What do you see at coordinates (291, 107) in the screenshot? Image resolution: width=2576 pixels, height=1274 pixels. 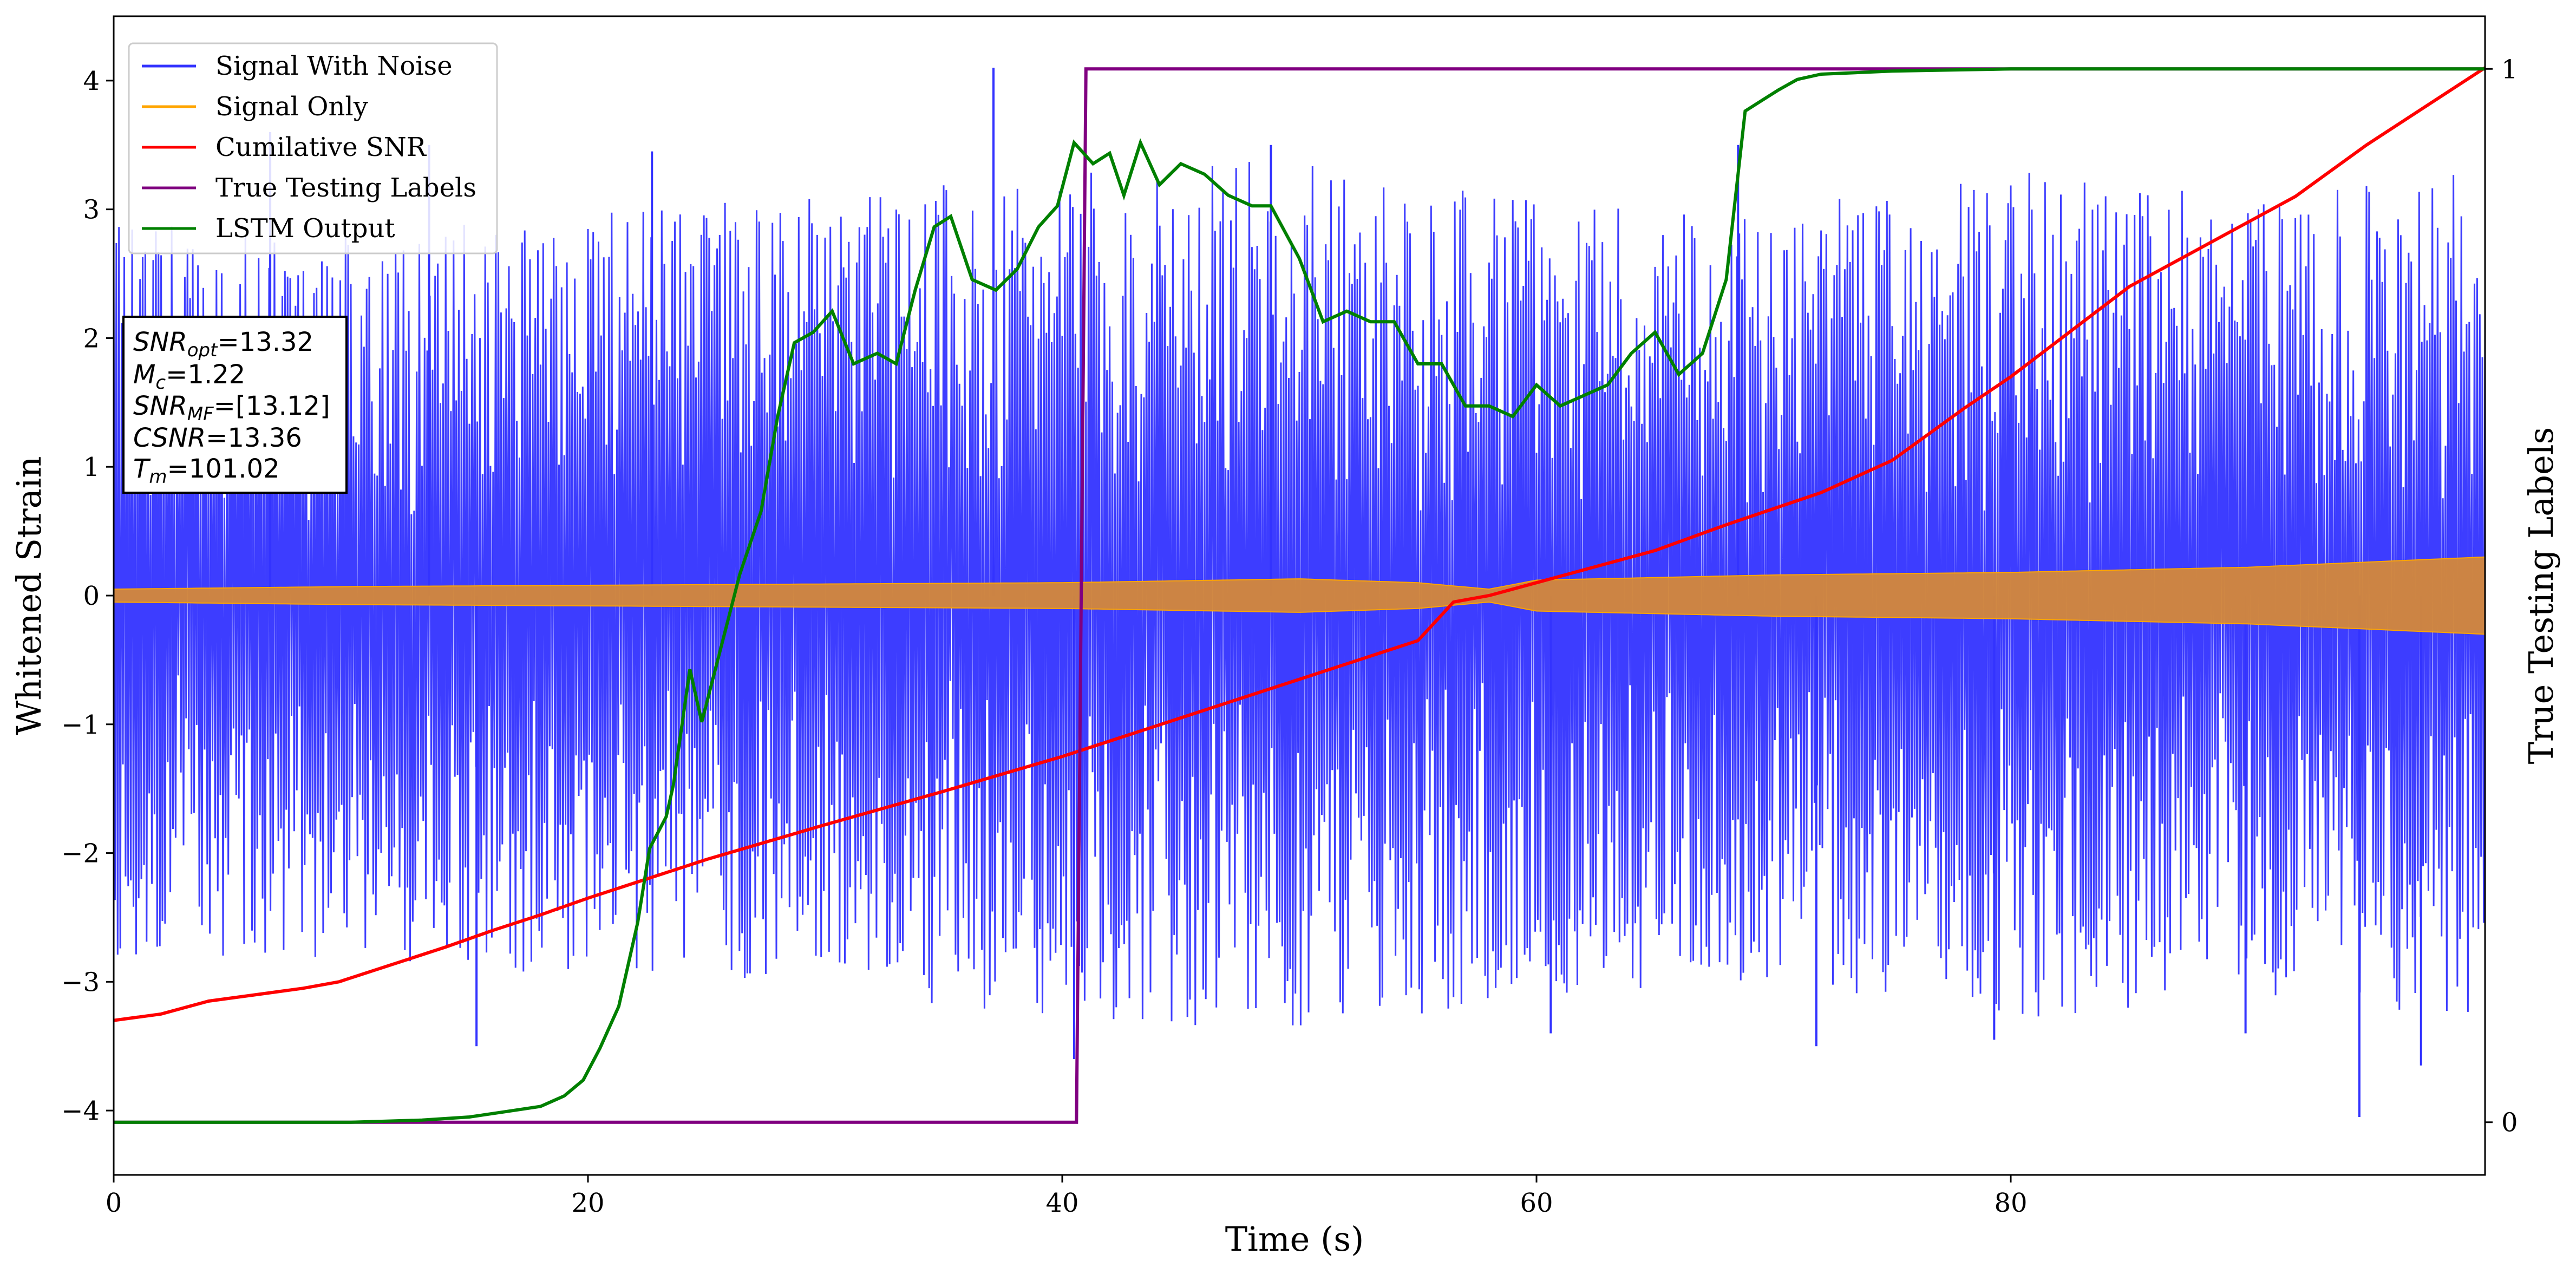 I see `legend-label-signal-only: Signal Only` at bounding box center [291, 107].